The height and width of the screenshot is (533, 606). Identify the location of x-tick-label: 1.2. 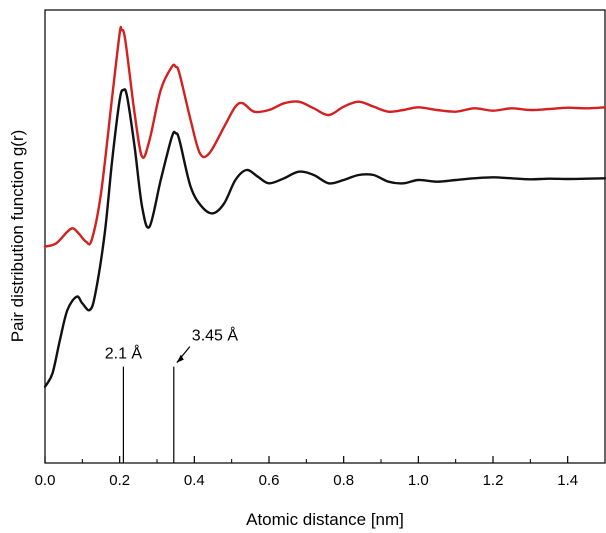
(493, 480).